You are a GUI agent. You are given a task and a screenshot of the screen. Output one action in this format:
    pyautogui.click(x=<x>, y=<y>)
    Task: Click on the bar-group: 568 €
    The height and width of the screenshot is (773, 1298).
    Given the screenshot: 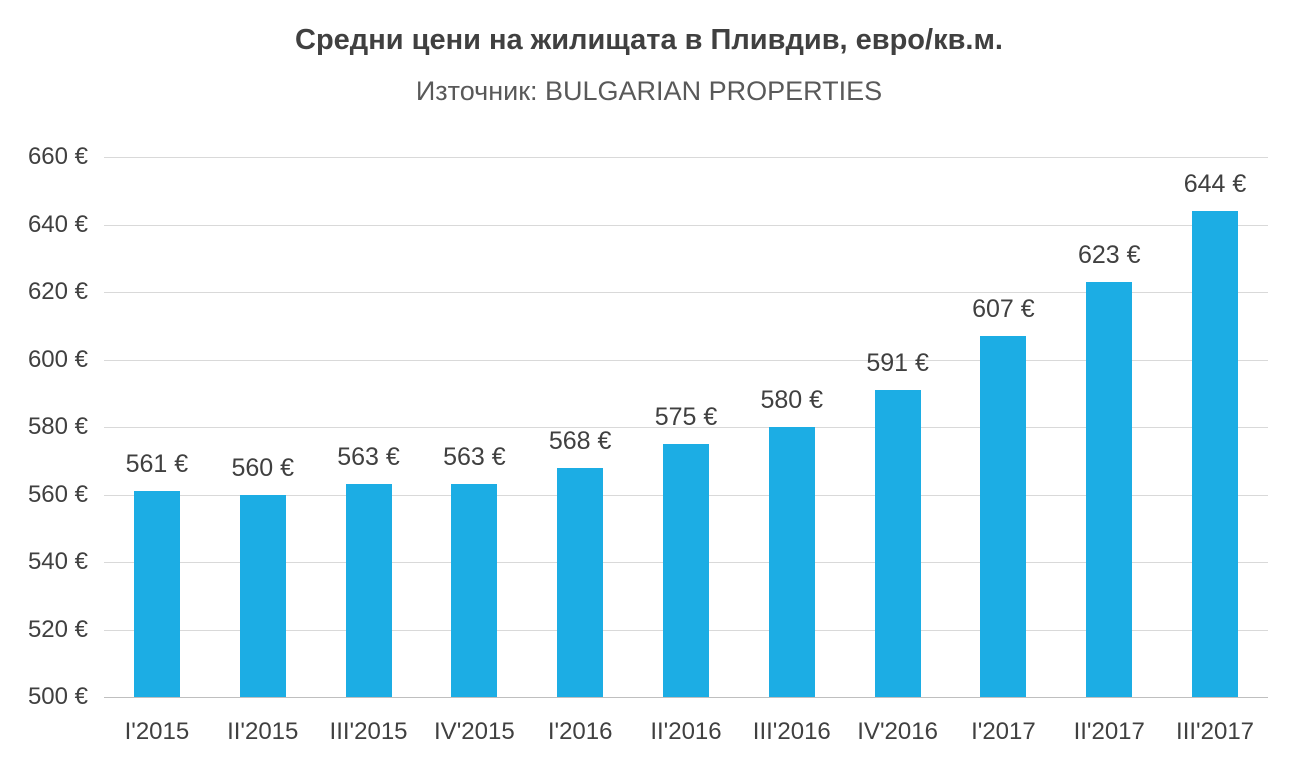 What is the action you would take?
    pyautogui.click(x=580, y=427)
    